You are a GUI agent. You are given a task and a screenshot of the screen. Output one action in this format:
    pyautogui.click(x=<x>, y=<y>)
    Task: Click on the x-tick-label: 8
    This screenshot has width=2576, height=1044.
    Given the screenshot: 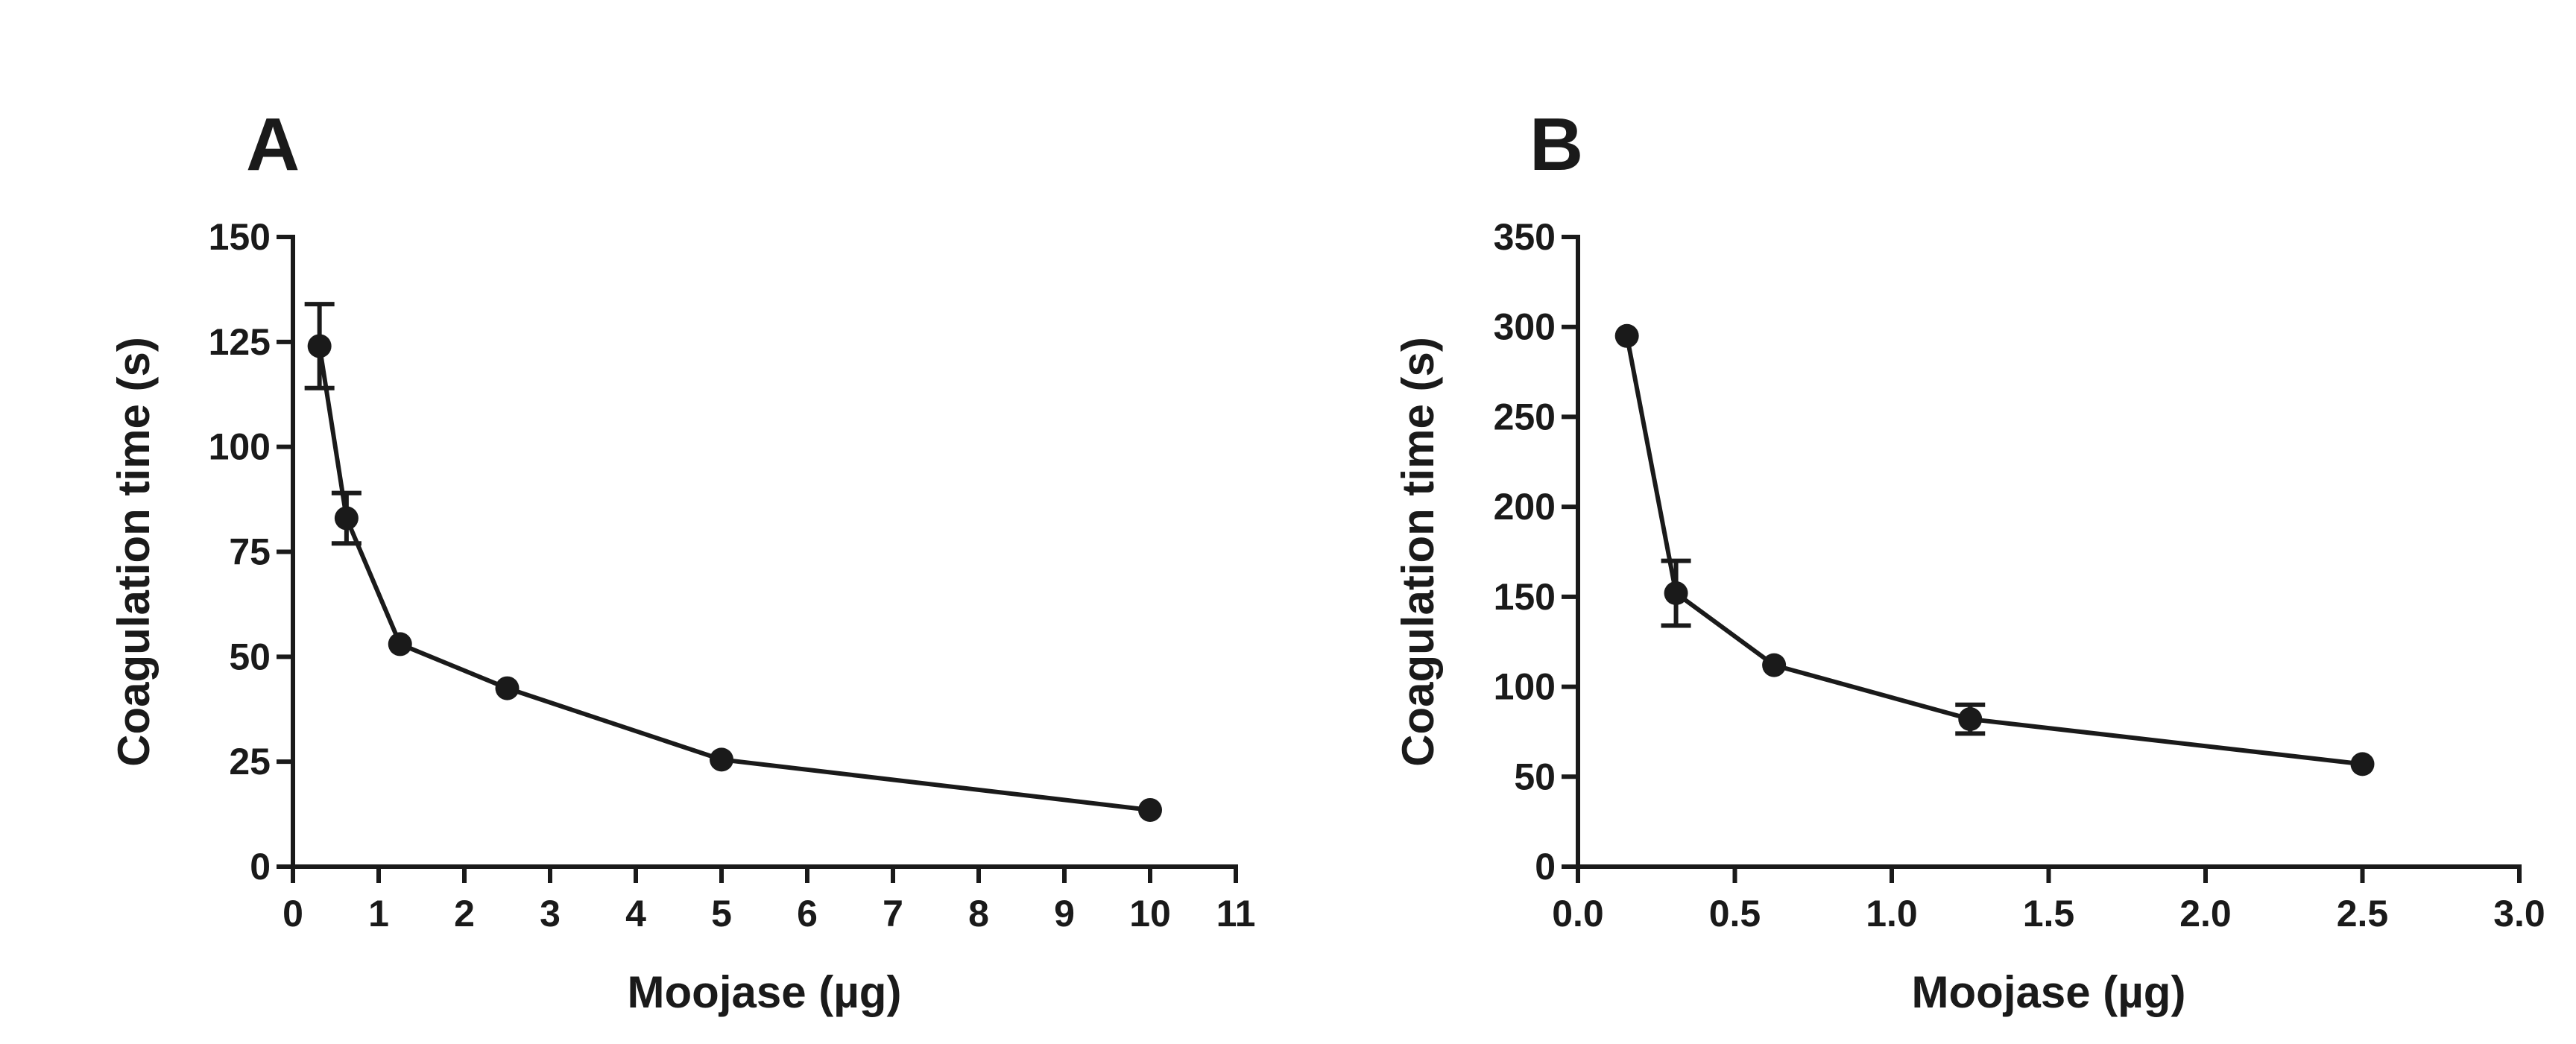 What is the action you would take?
    pyautogui.click(x=979, y=913)
    